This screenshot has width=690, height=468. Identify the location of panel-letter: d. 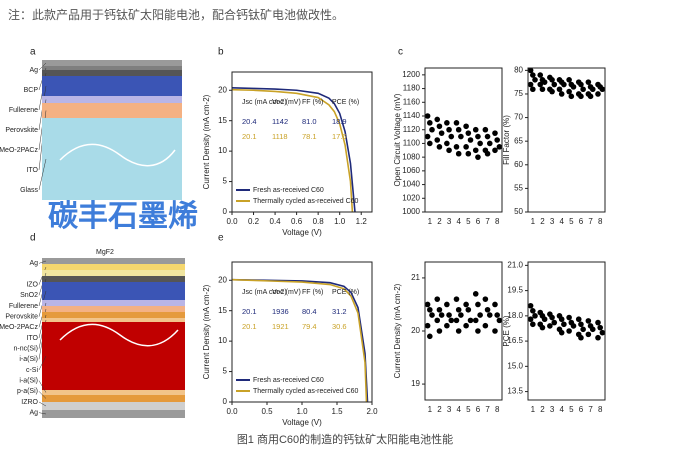
(33, 238).